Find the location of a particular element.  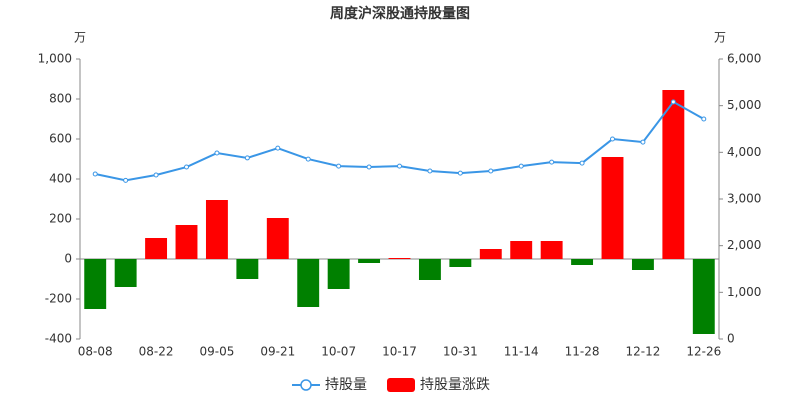

y2-tick-label: 3,000 is located at coordinates (744, 199).